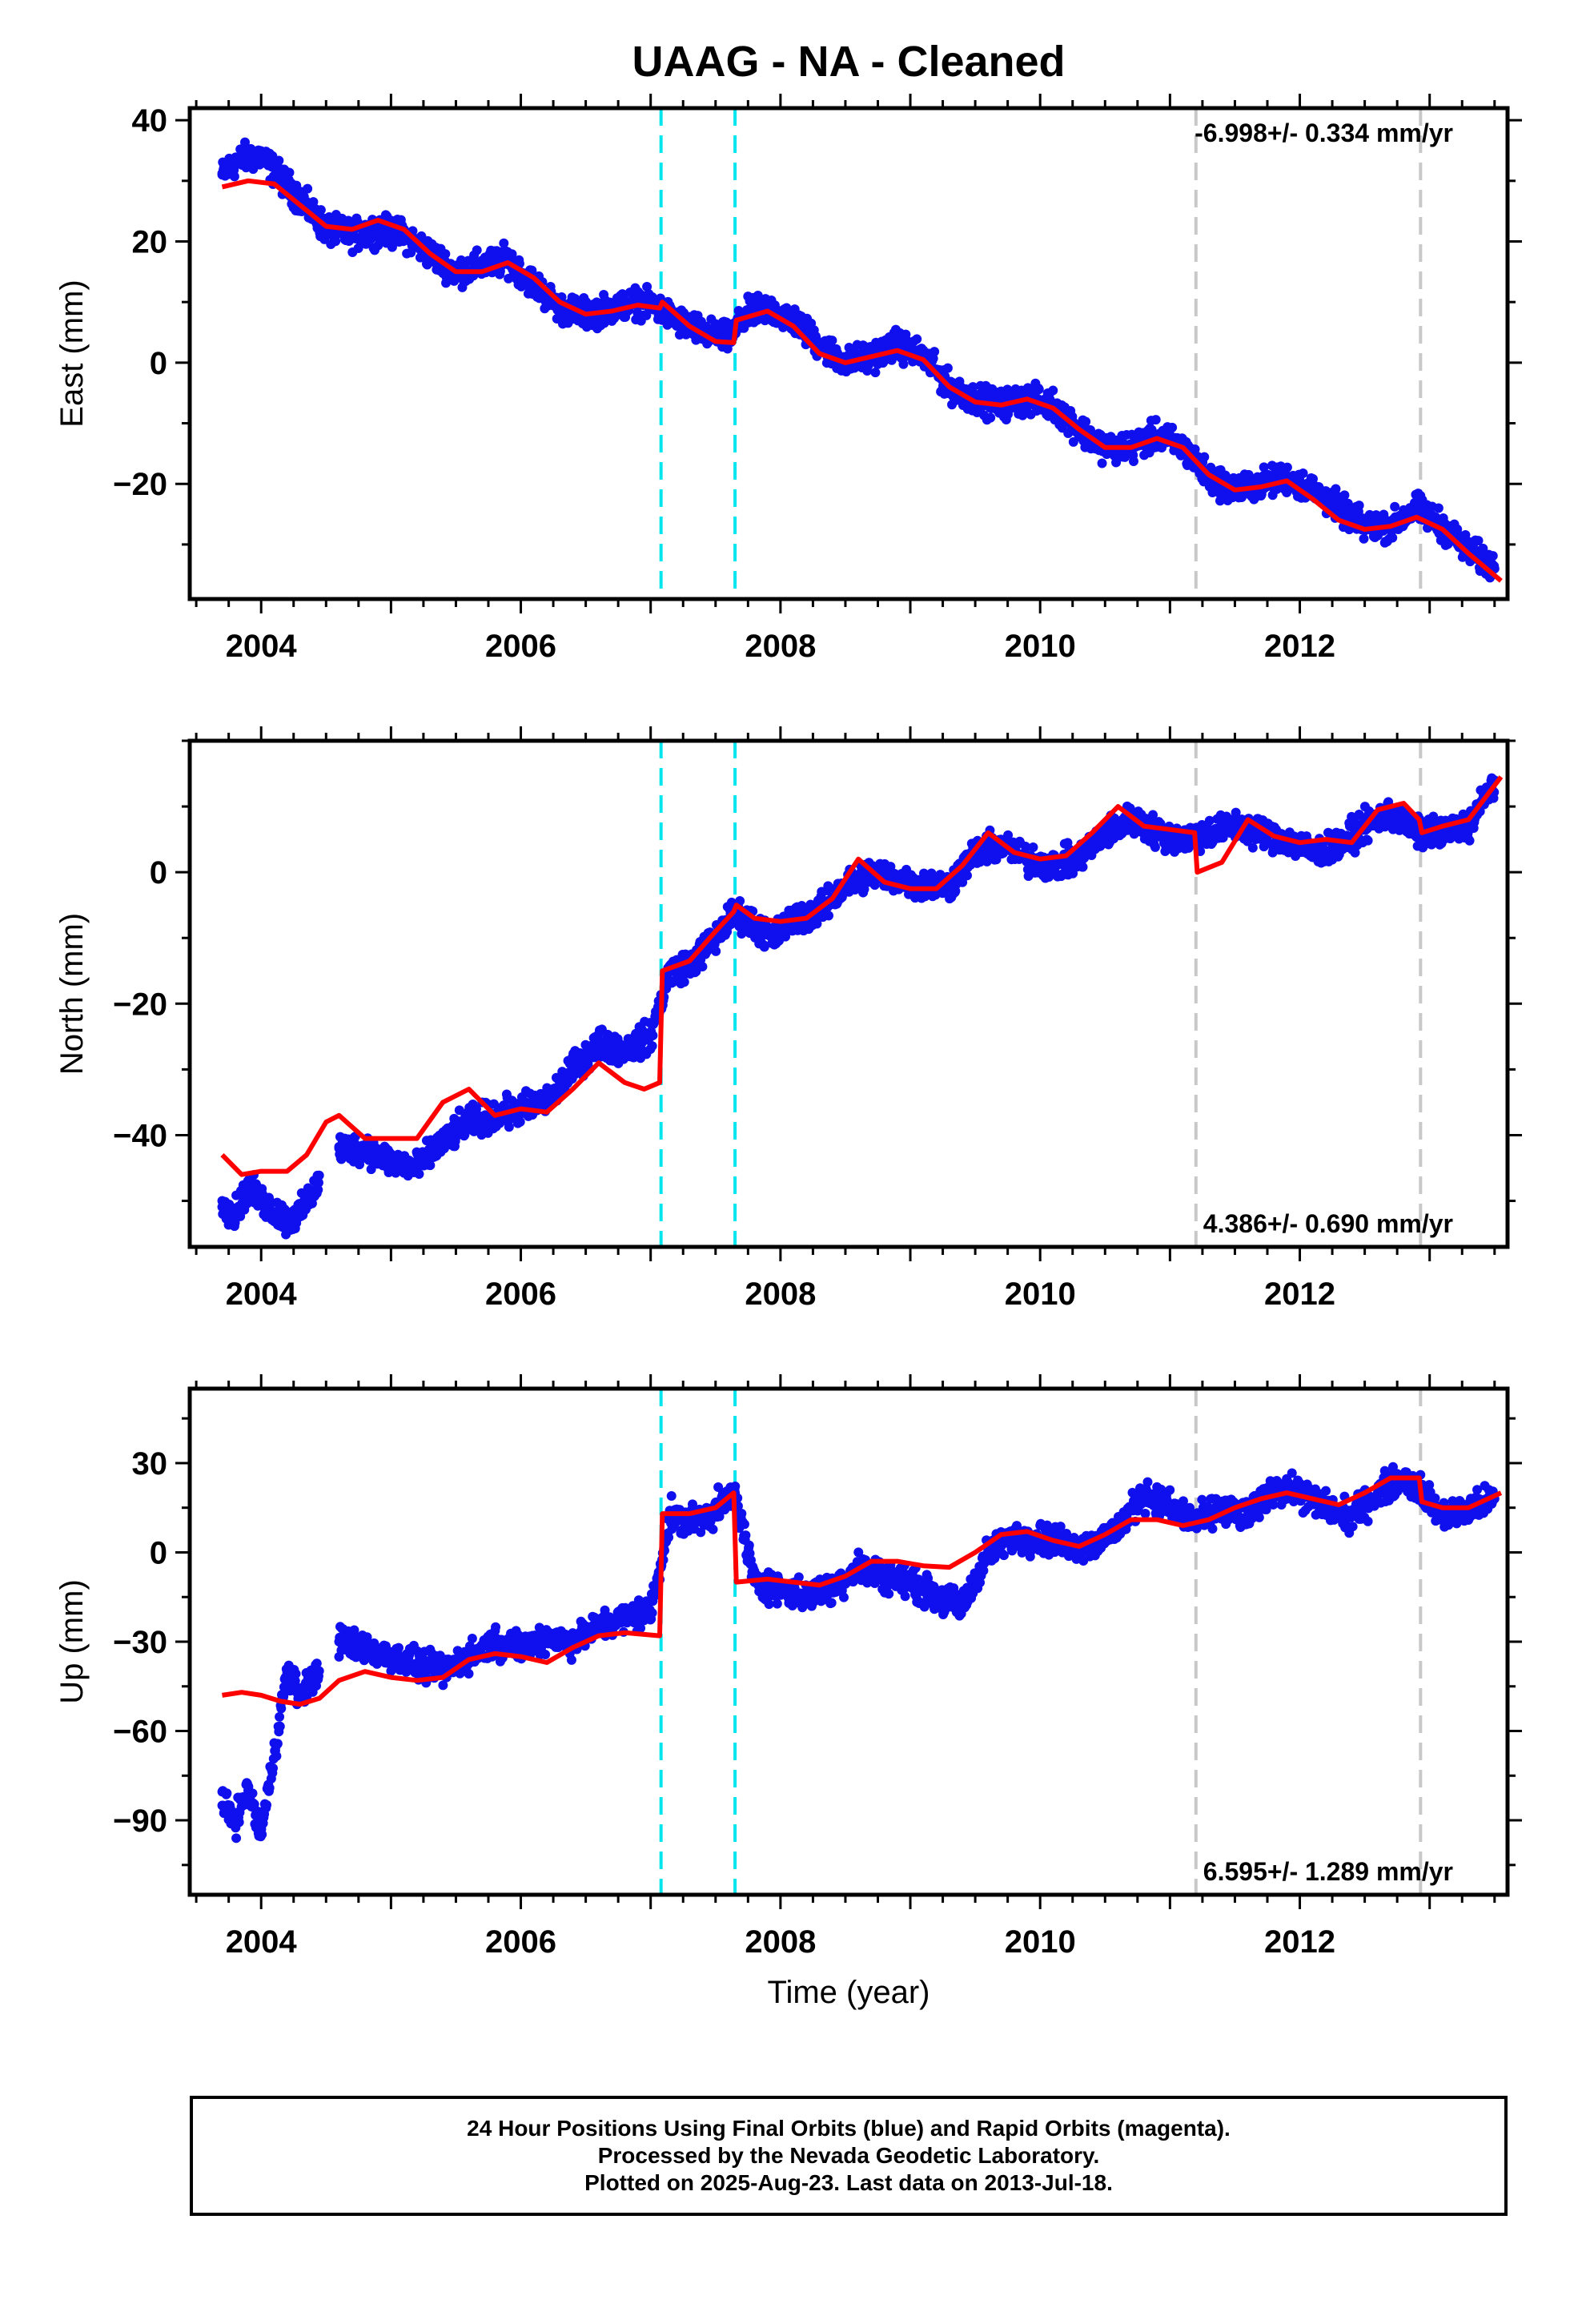  Describe the element at coordinates (848, 62) in the screenshot. I see `chart-title: UAAG - NA - Cleaned` at that location.